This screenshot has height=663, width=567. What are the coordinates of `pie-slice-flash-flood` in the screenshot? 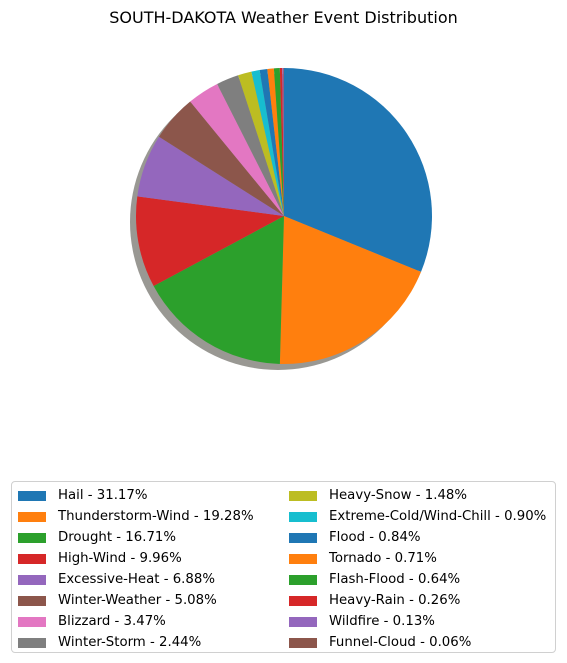 It's located at (278, 142).